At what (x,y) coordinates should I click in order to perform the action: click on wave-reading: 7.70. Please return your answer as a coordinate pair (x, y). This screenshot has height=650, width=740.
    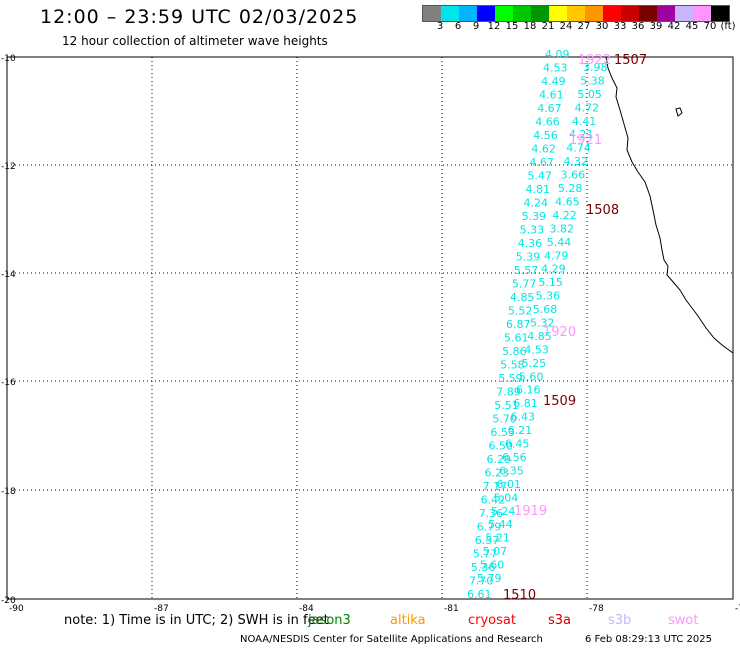
    Looking at the image, I should click on (481, 581).